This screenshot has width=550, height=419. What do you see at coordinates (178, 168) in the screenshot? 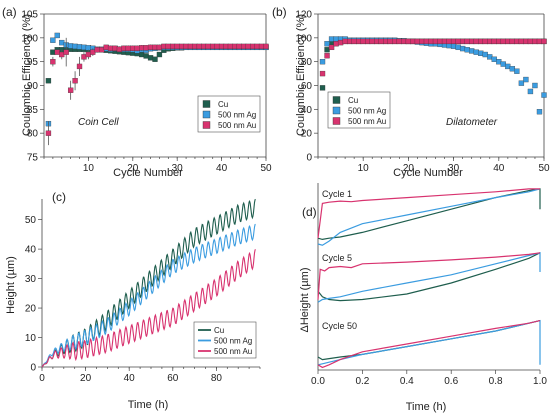
I see `panel-a-x-tick-label: 30` at bounding box center [178, 168].